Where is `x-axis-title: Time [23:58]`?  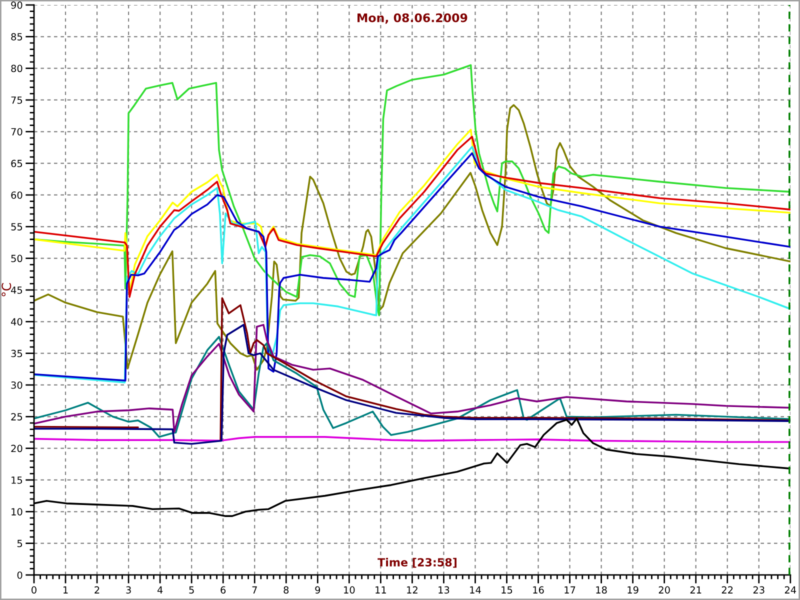 x-axis-title: Time [23:58] is located at coordinates (417, 563).